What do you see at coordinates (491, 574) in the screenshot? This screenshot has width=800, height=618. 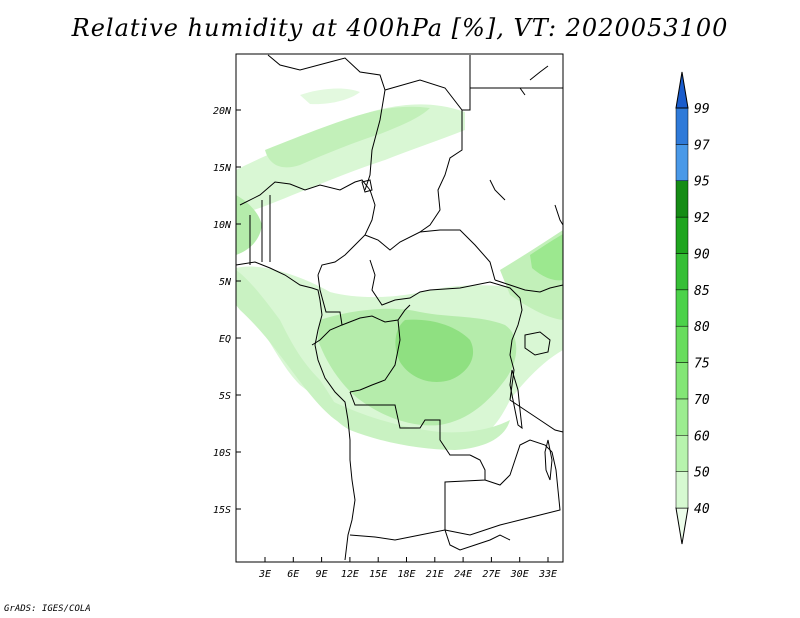 I see `lon-tick-label: 27E` at bounding box center [491, 574].